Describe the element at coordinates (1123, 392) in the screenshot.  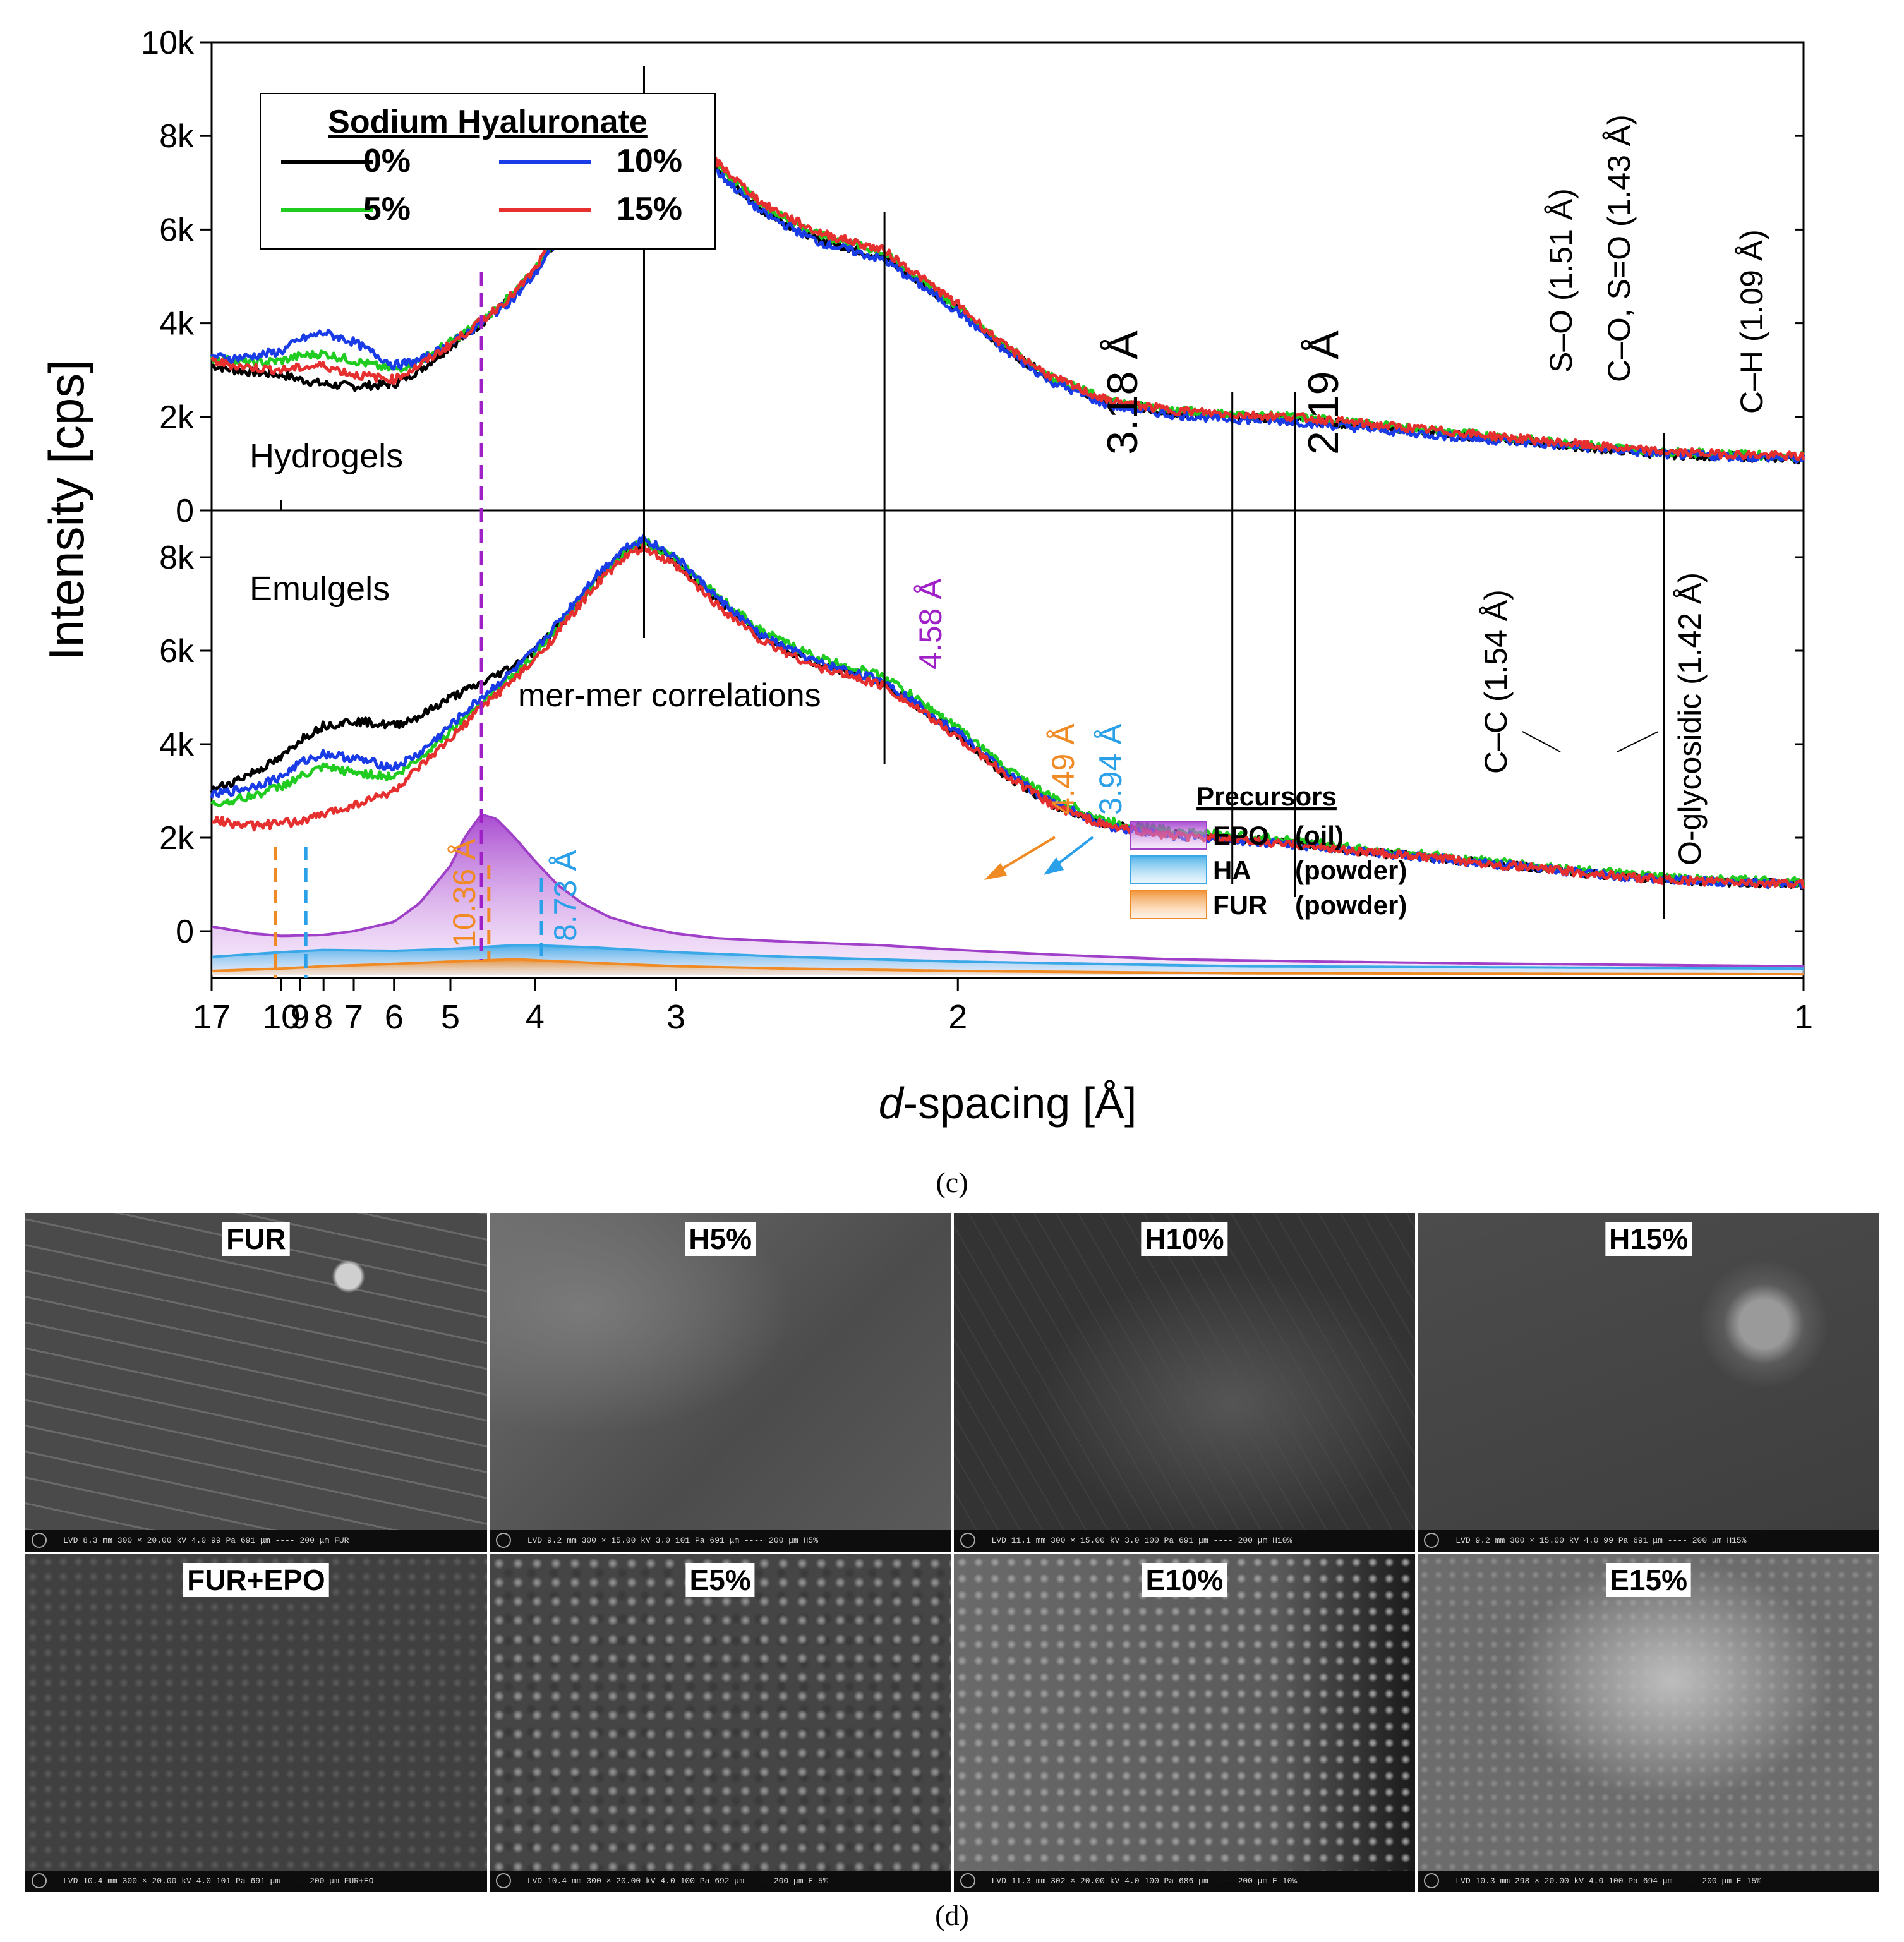
I see `marker-label-3.18: 3.18 Å` at that location.